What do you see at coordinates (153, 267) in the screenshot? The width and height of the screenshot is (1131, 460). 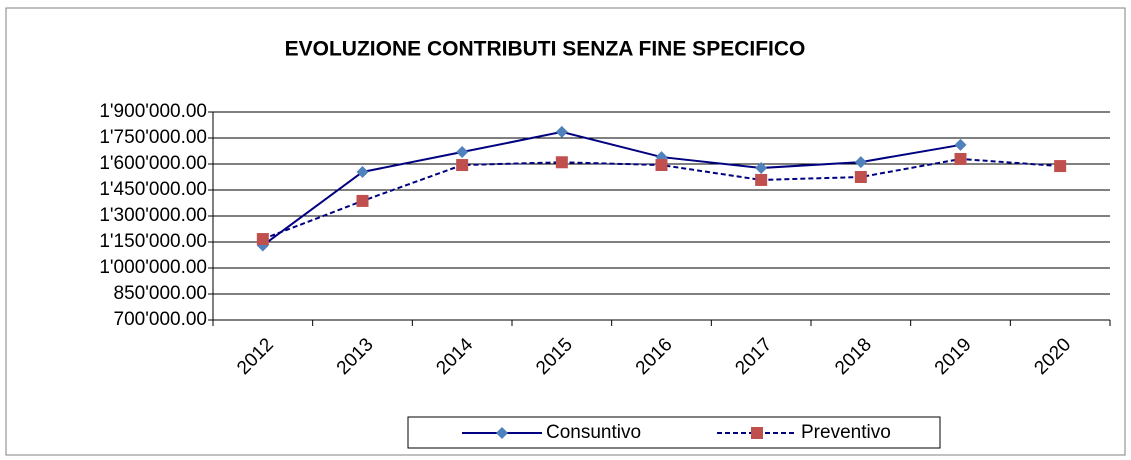 I see `y-tick-label: 1'000'000.00` at bounding box center [153, 267].